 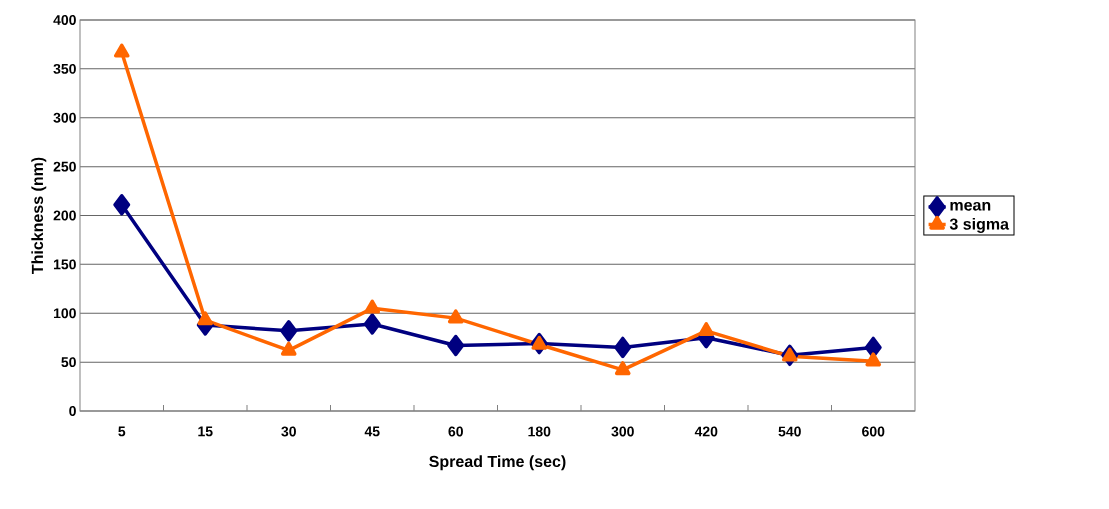 What do you see at coordinates (64, 117) in the screenshot?
I see `y-tick-label: 300` at bounding box center [64, 117].